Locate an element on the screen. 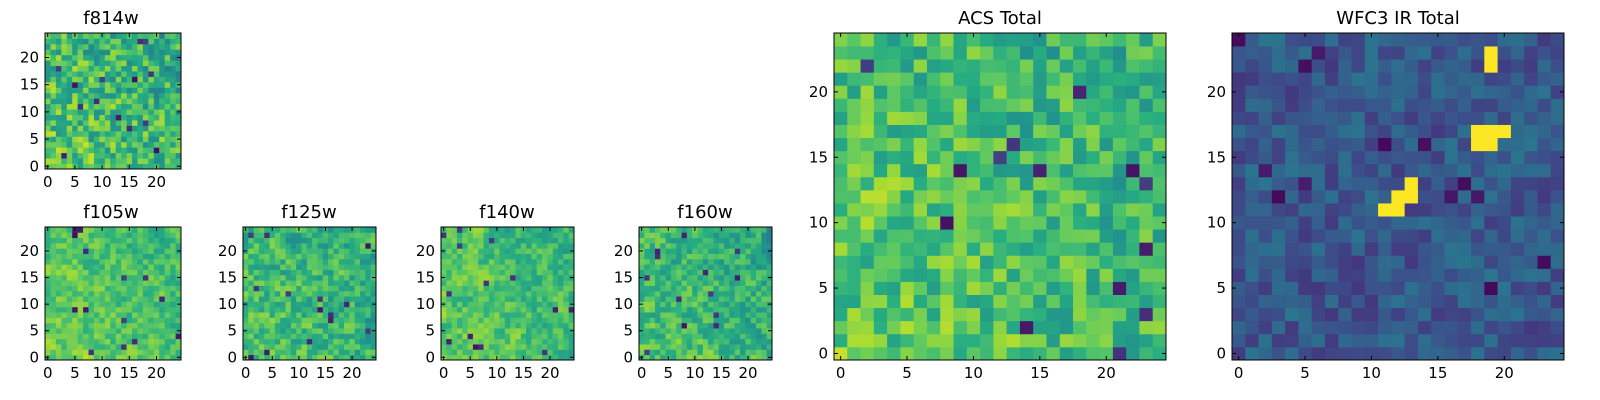  y-tick-label: 20 is located at coordinates (29, 57).